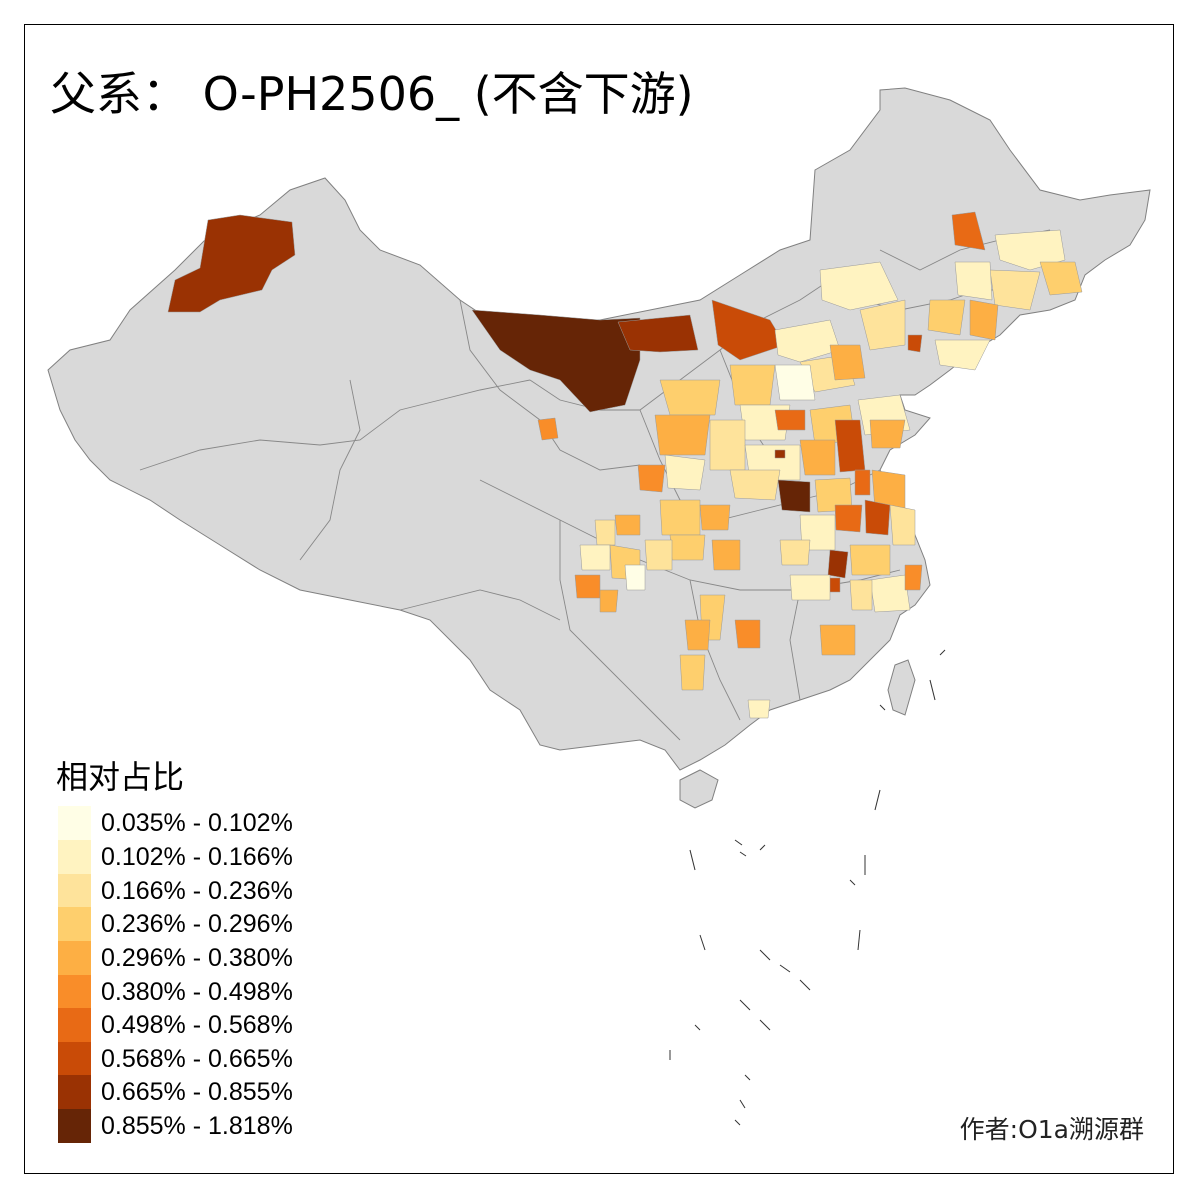 The height and width of the screenshot is (1200, 1200). Describe the element at coordinates (197, 1125) in the screenshot. I see `legend-label: 0.855% - 1.818%` at that location.